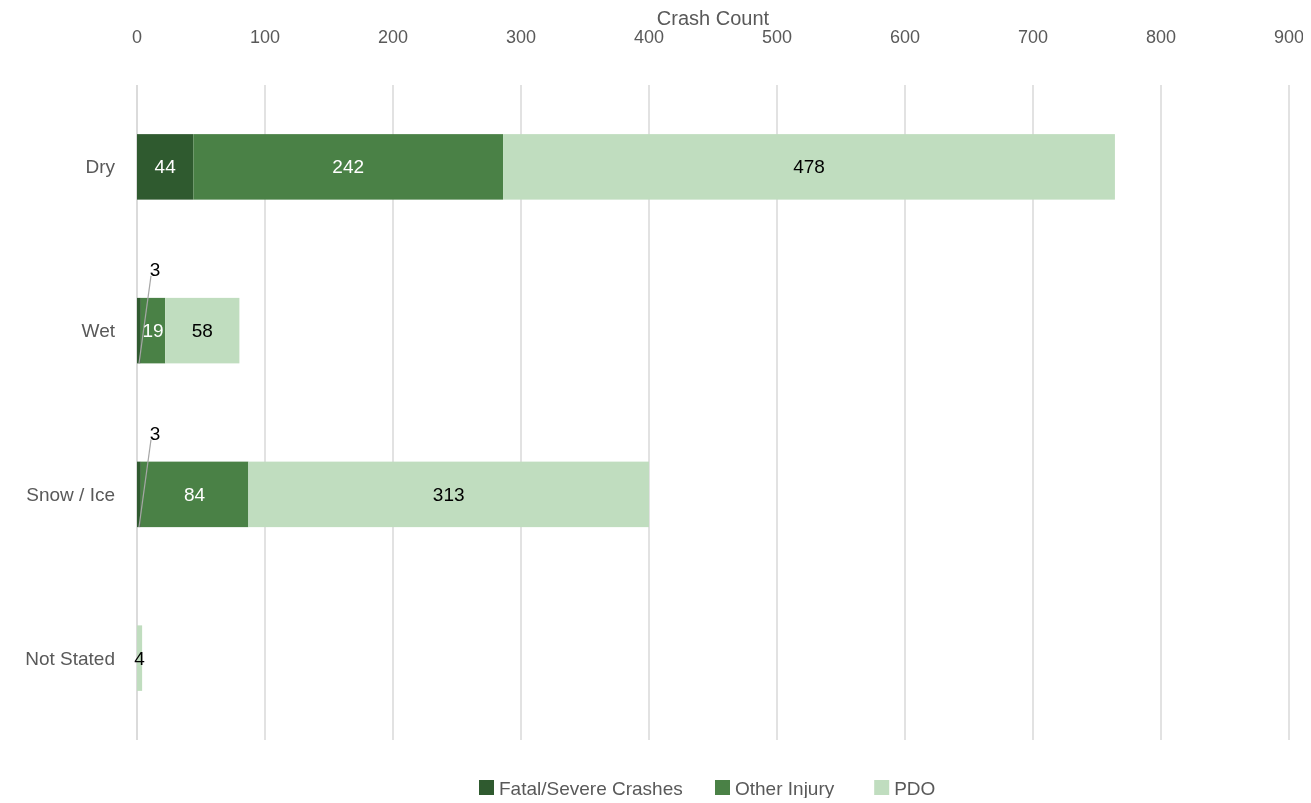  I want to click on x-tick-label: 800, so click(1161, 37).